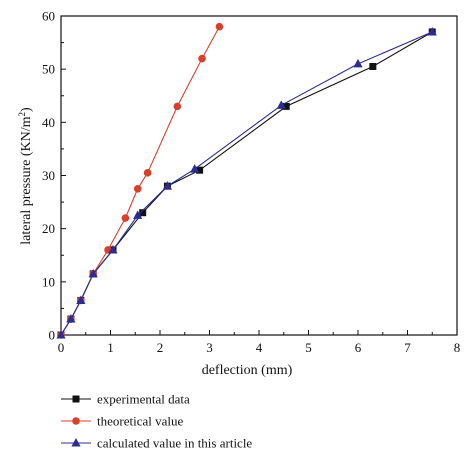 This screenshot has width=474, height=471. What do you see at coordinates (76, 399) in the screenshot?
I see `legend-marker-square` at bounding box center [76, 399].